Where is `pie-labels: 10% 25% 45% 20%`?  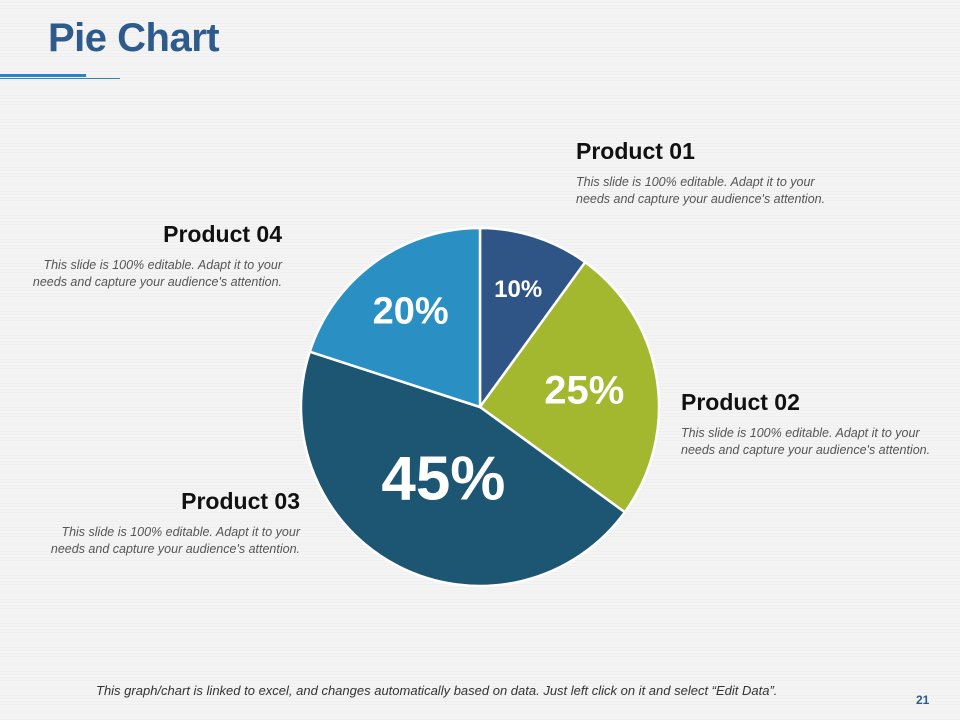 pie-labels: 10% 25% 45% 20% is located at coordinates (499, 394).